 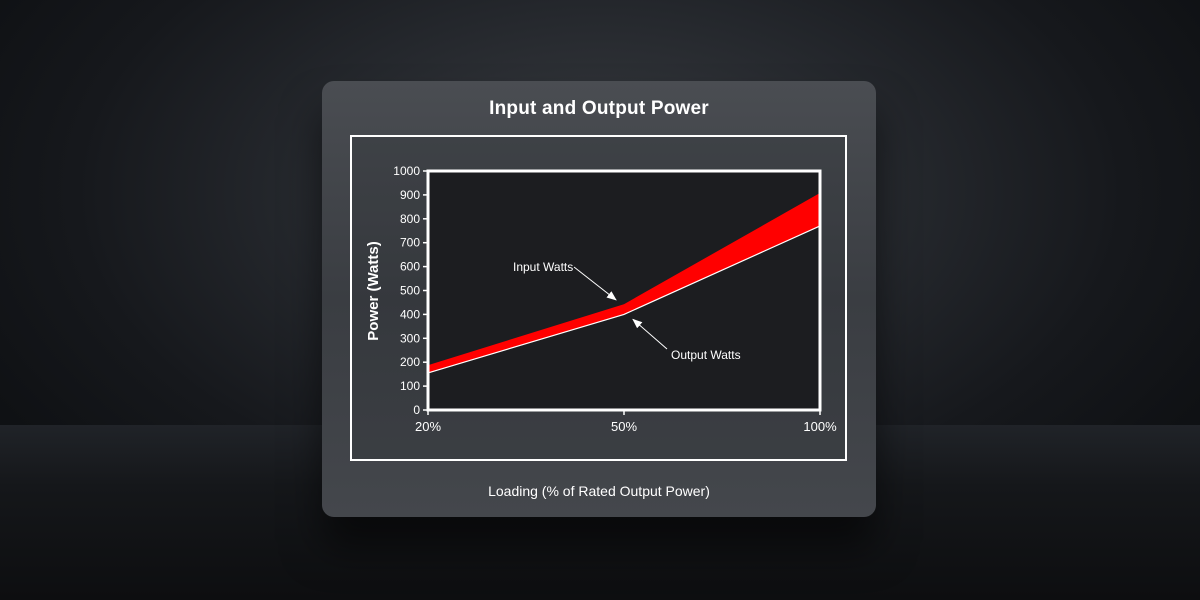 What do you see at coordinates (410, 243) in the screenshot?
I see `y-tick-label: 700` at bounding box center [410, 243].